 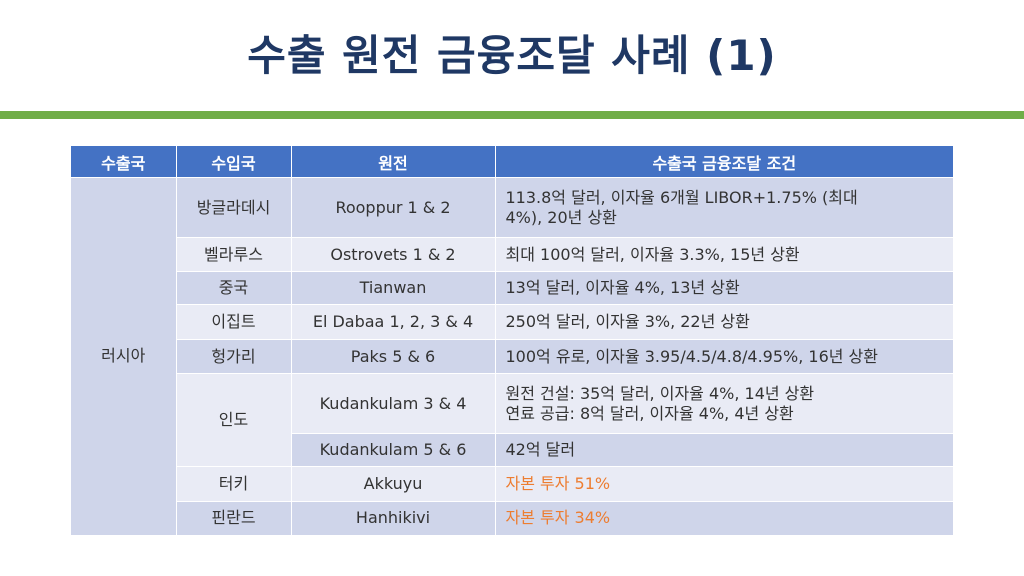 What do you see at coordinates (724, 322) in the screenshot?
I see `condition-cell: 250억 달러, 이자율 3%, 22년 상환` at bounding box center [724, 322].